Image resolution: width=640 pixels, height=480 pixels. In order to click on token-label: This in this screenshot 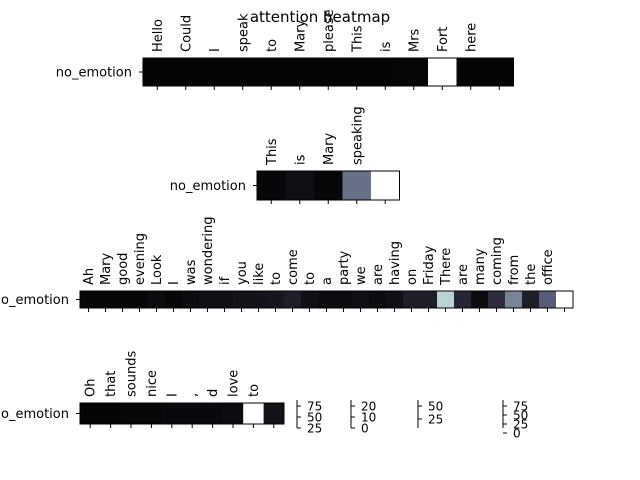, I will do `click(272, 152)`.